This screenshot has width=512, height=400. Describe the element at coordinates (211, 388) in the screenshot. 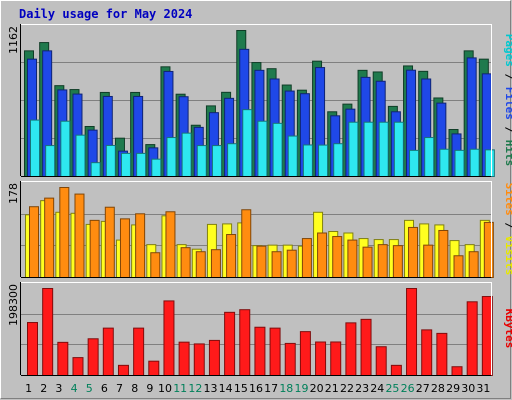

I see `x-tick-label-day-13: 13` at that location.